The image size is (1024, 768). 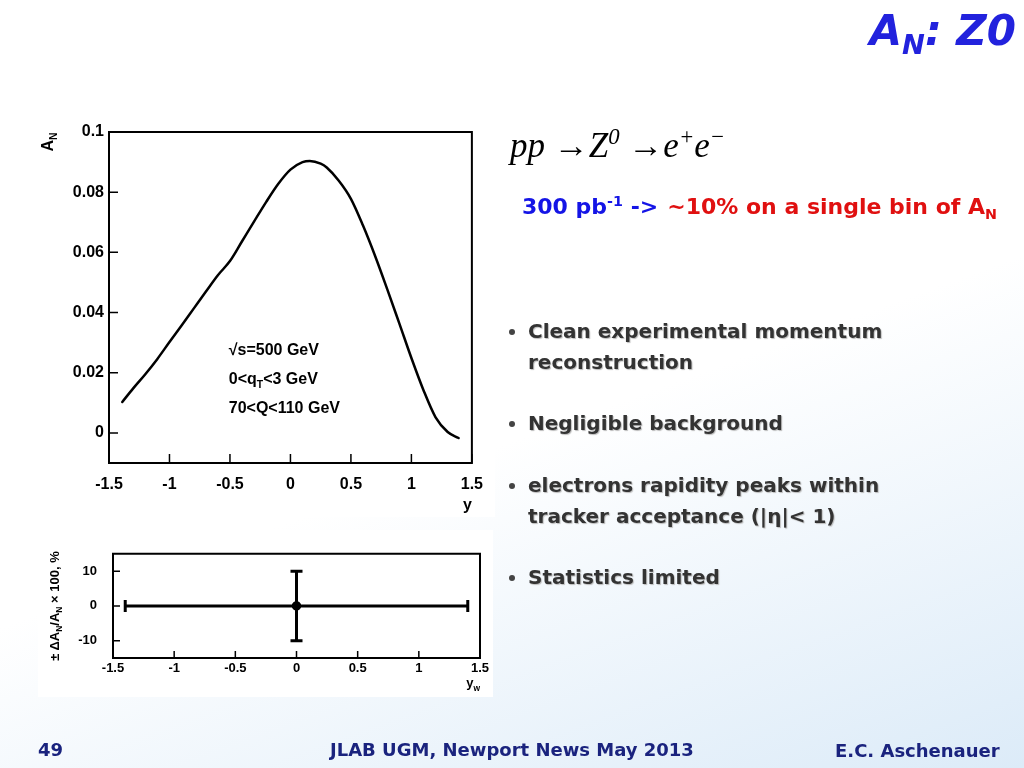 What do you see at coordinates (89, 570) in the screenshot?
I see `y-tick-label: 10` at bounding box center [89, 570].